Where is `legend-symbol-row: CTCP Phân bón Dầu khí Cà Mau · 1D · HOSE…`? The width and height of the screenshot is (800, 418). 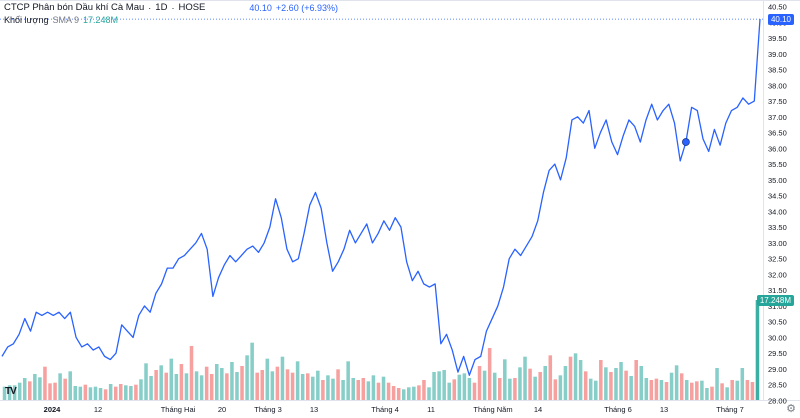 legend-symbol-row: CTCP Phân bón Dầu khí Cà Mau · 1D · HOSE… is located at coordinates (171, 8).